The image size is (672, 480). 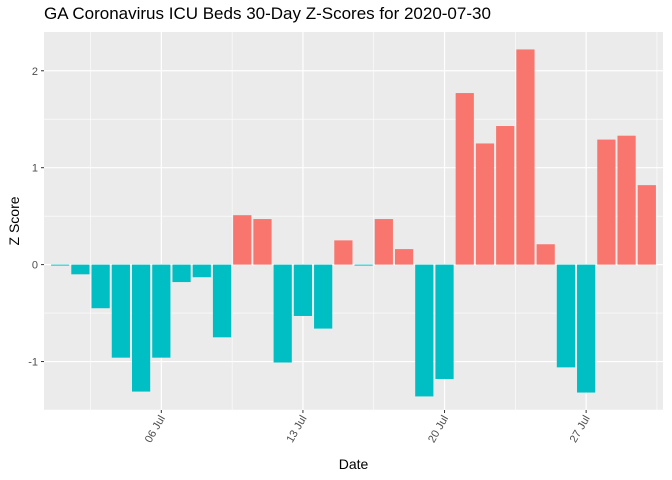 I want to click on y-axis-title: Z Score, so click(x=14, y=220).